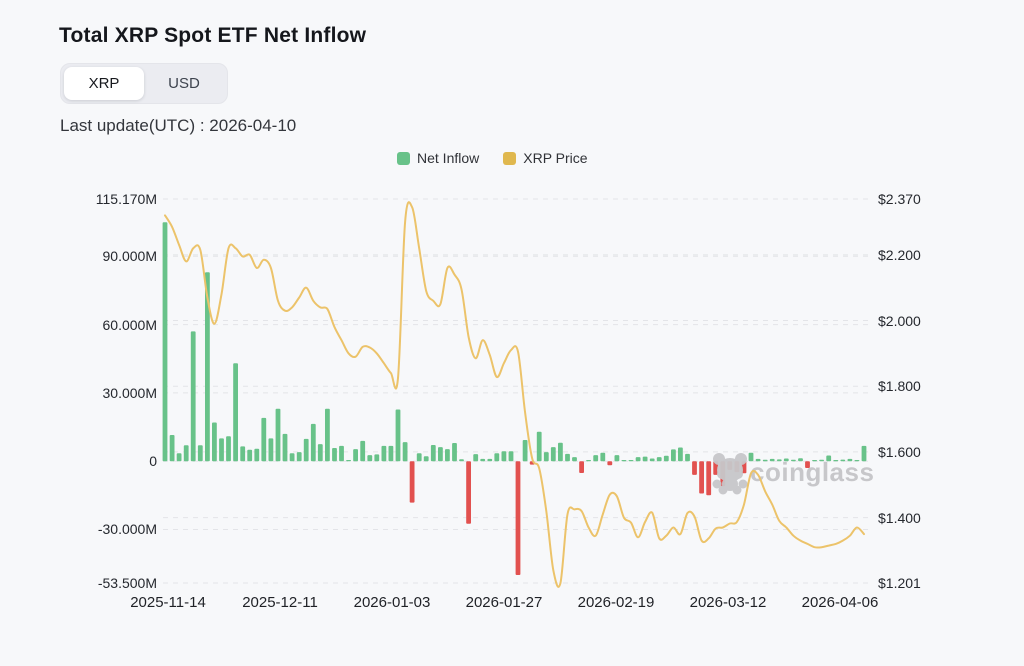  I want to click on x-axis-label: 2026-01-03, so click(392, 602).